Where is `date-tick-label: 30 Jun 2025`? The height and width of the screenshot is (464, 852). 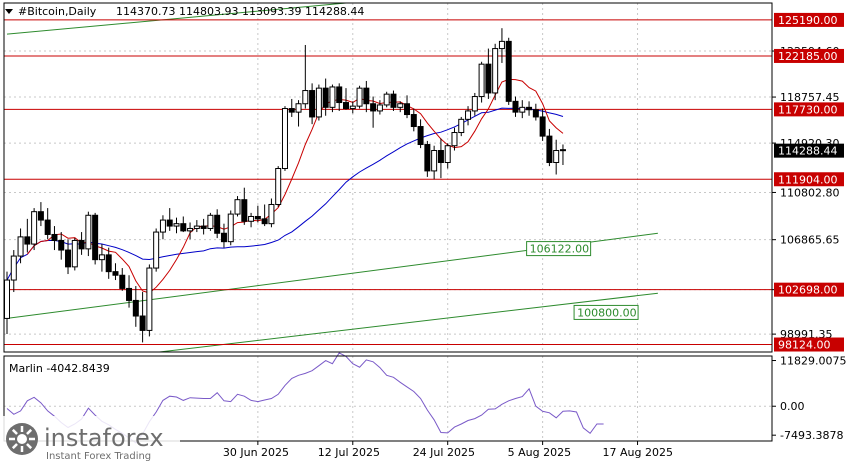 date-tick-label: 30 Jun 2025 is located at coordinates (256, 452).